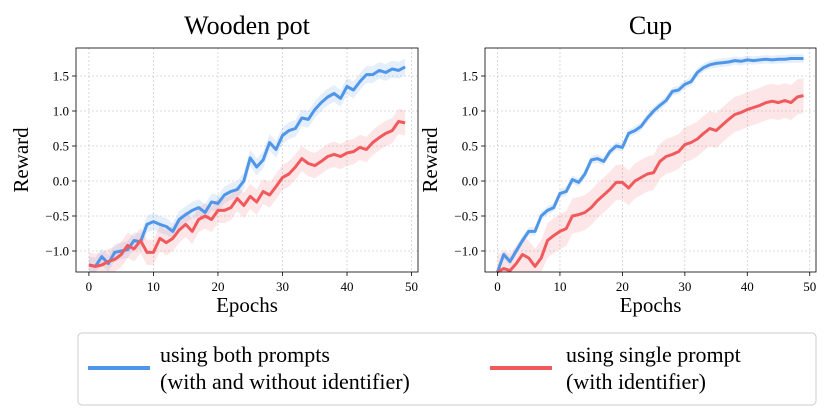 The image size is (830, 416). What do you see at coordinates (245, 354) in the screenshot?
I see `legend-label-both-prompts-line1: using both prompts` at bounding box center [245, 354].